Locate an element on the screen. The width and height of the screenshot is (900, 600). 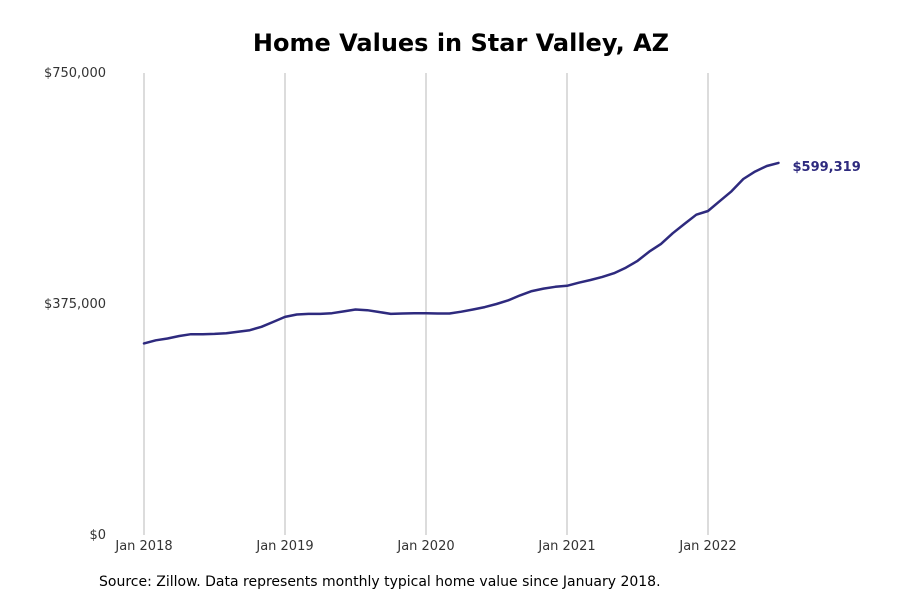
chart-title: Home Values in Star Valley, AZ is located at coordinates (461, 43).